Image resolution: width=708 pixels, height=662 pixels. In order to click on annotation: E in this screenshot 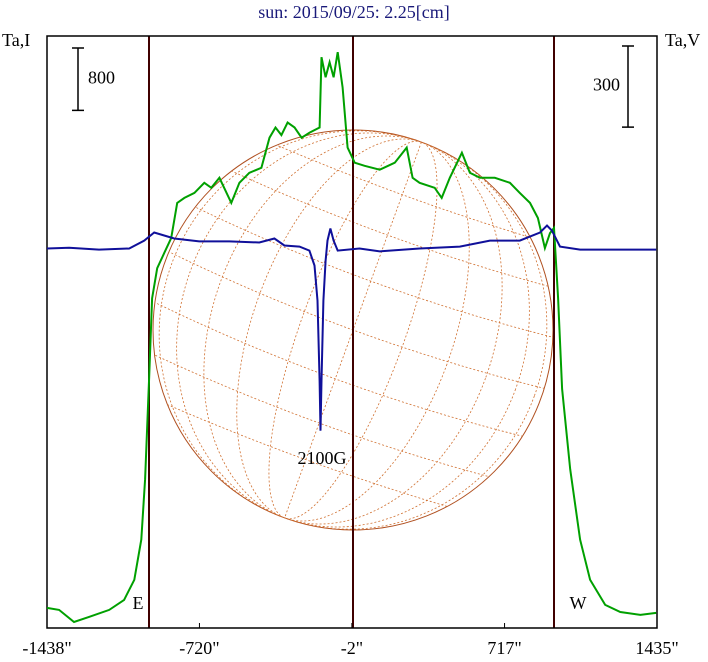, I will do `click(138, 603)`.